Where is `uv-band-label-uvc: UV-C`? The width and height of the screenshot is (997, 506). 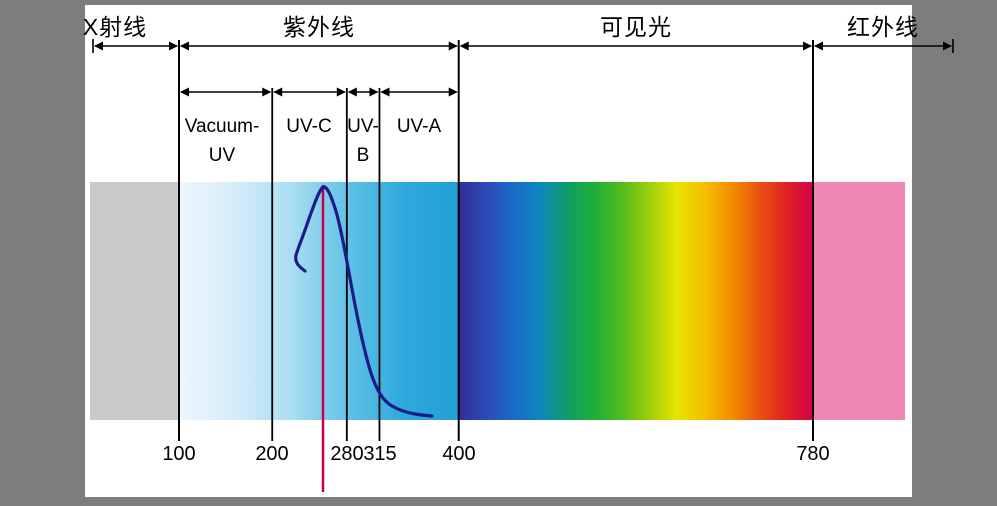 uv-band-label-uvc: UV-C is located at coordinates (308, 126).